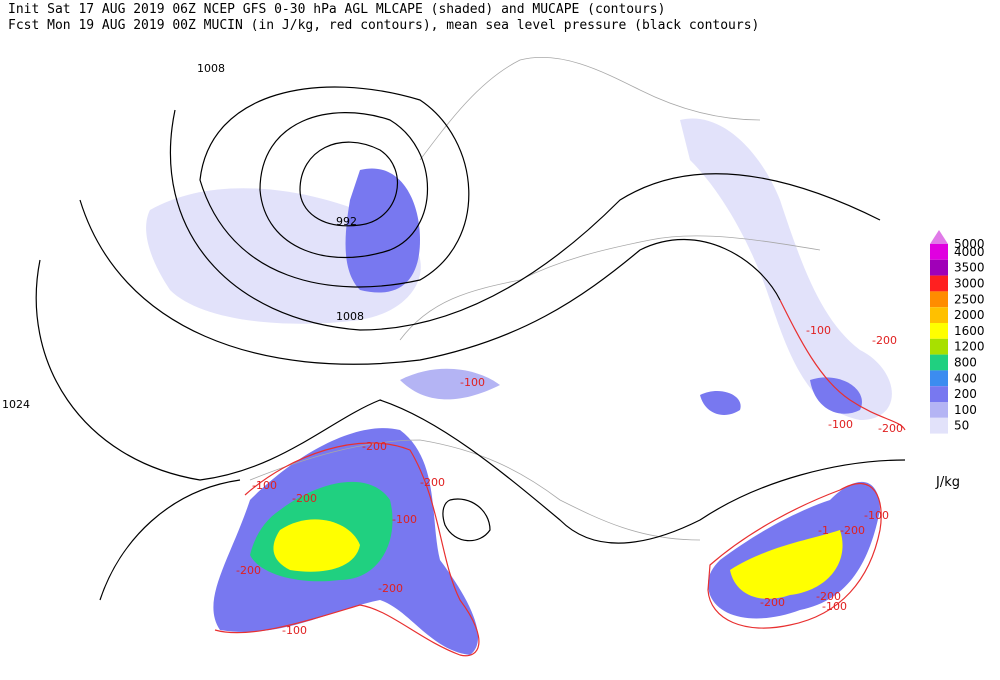  What do you see at coordinates (969, 331) in the screenshot?
I see `legend-label: 1600` at bounding box center [969, 331].